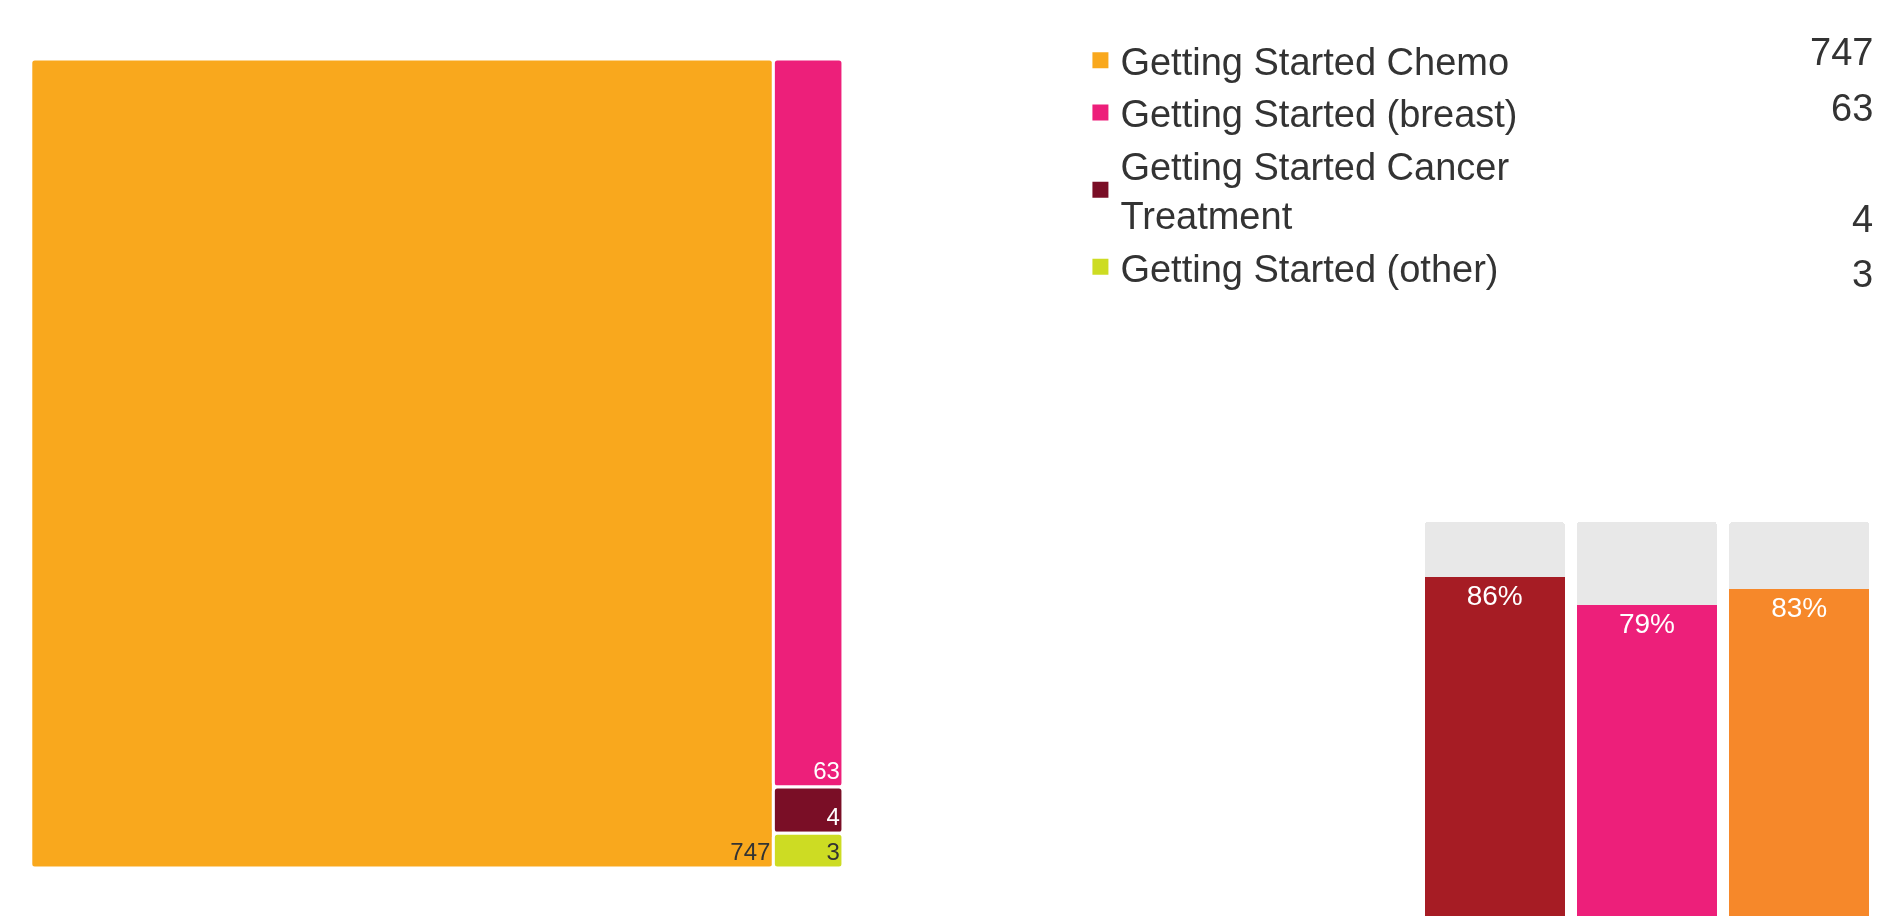 Image resolution: width=1879 pixels, height=916 pixels. I want to click on data-label: 3, so click(1863, 274).